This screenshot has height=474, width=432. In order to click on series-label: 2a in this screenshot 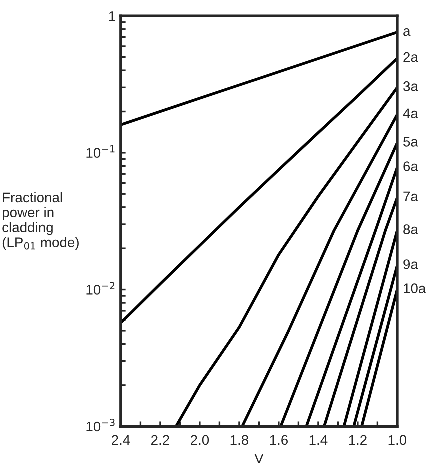, I will do `click(411, 57)`.